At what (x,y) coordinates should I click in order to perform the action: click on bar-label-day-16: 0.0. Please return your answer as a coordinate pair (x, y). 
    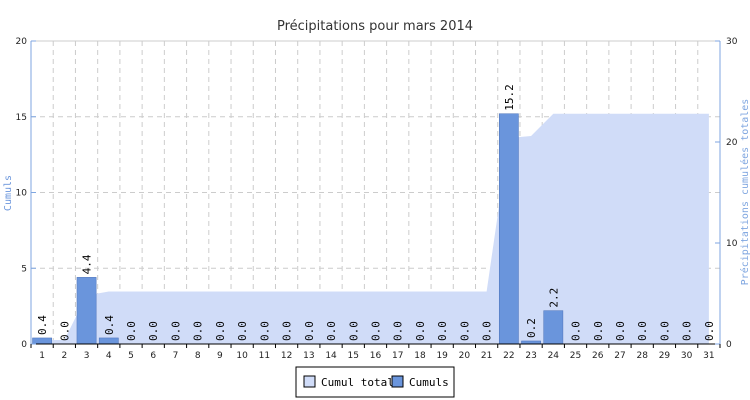
    Looking at the image, I should click on (376, 331).